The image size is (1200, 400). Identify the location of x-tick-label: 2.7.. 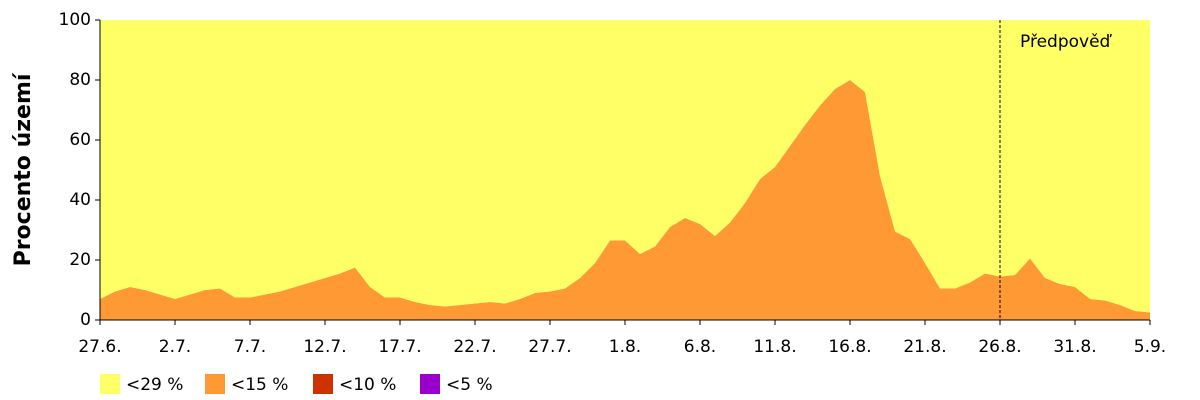
(175, 347).